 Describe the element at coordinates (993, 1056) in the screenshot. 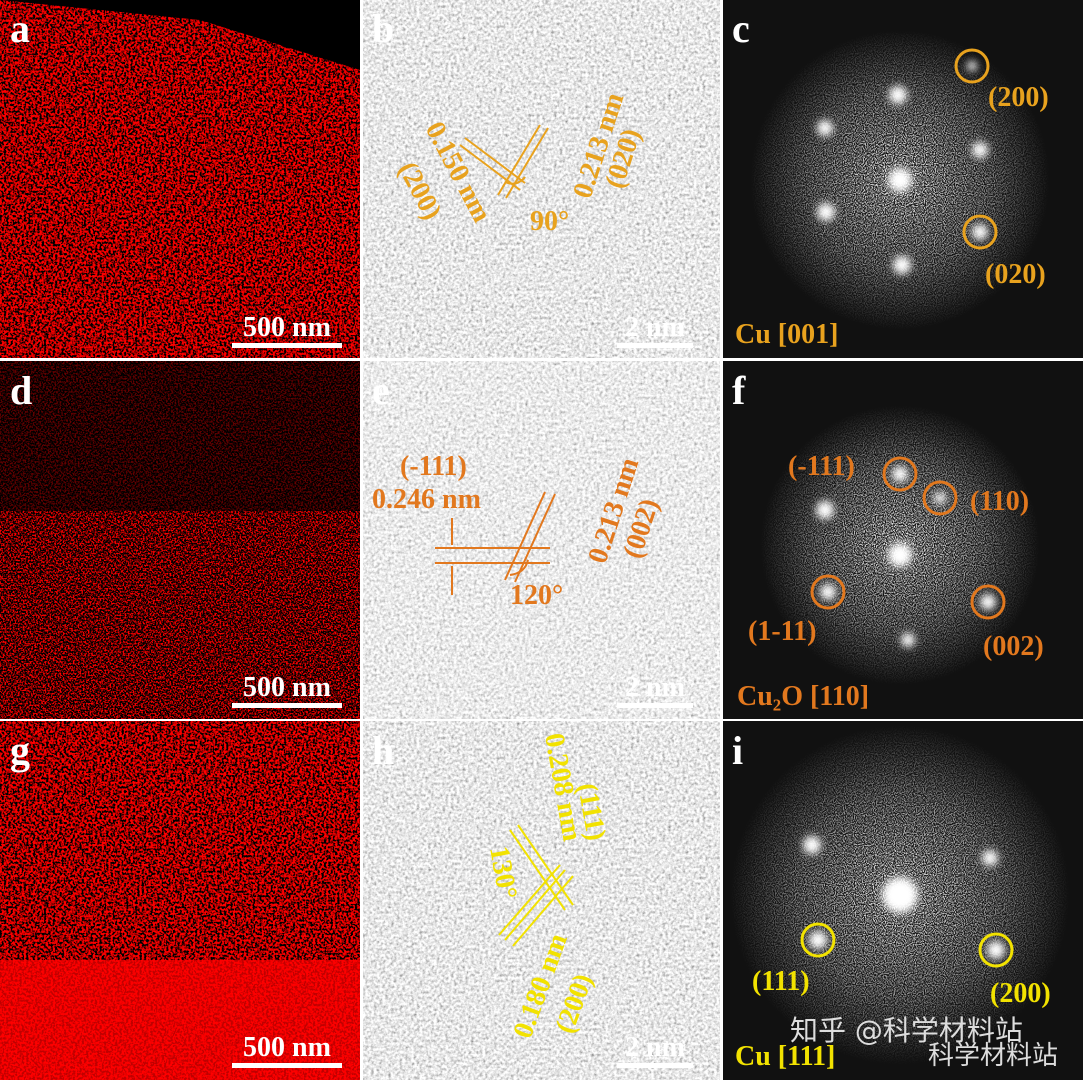

I see `watermark: 科学材料站` at that location.